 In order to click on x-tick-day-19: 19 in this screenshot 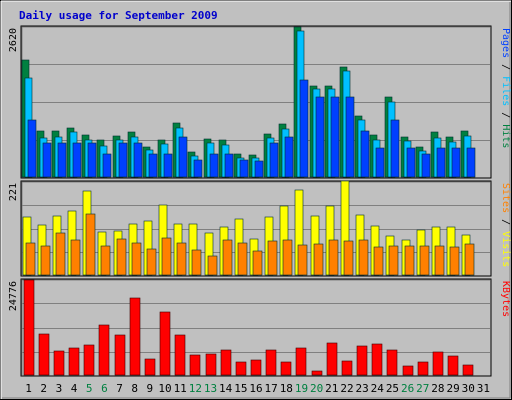, I will do `click(301, 388)`.